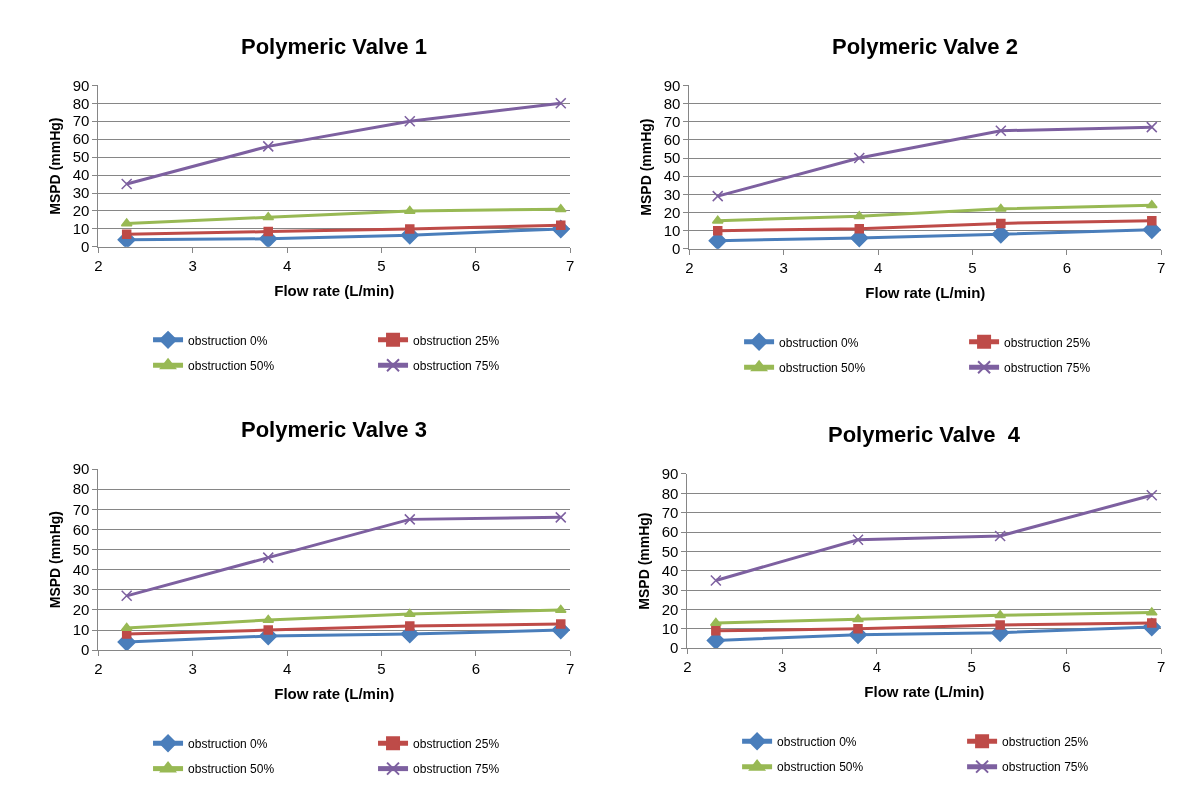  I want to click on chart-title: Polymeric Valve 4, so click(924, 434).